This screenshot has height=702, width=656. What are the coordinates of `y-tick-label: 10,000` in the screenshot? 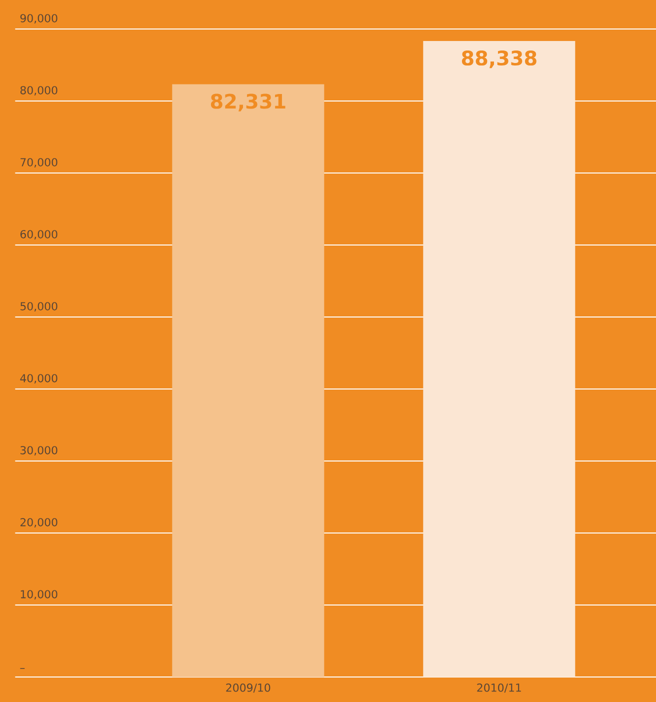 It's located at (39, 595).